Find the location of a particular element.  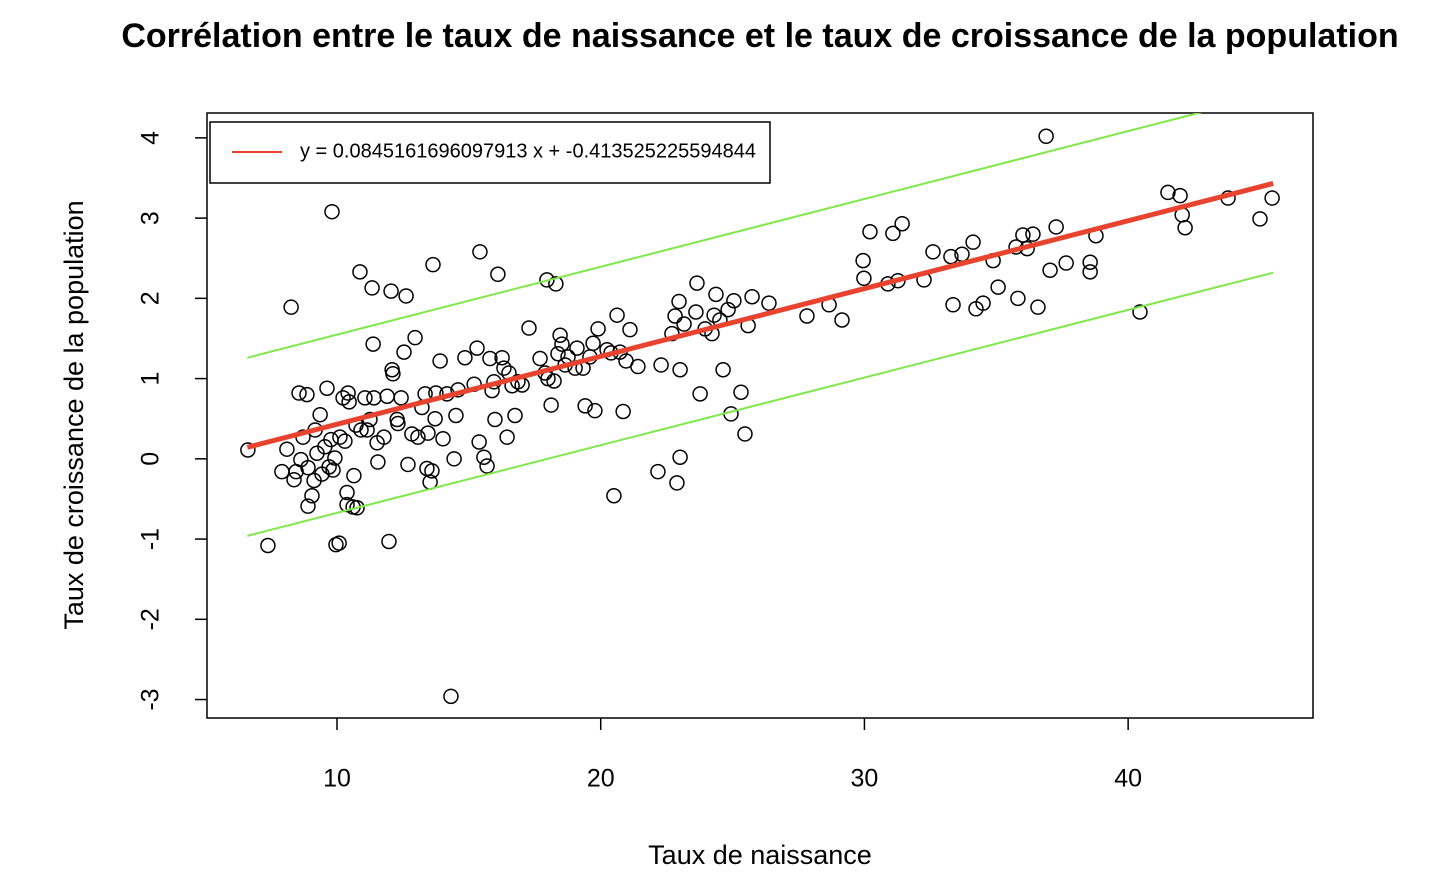

y-tick-label: 4 is located at coordinates (151, 138).